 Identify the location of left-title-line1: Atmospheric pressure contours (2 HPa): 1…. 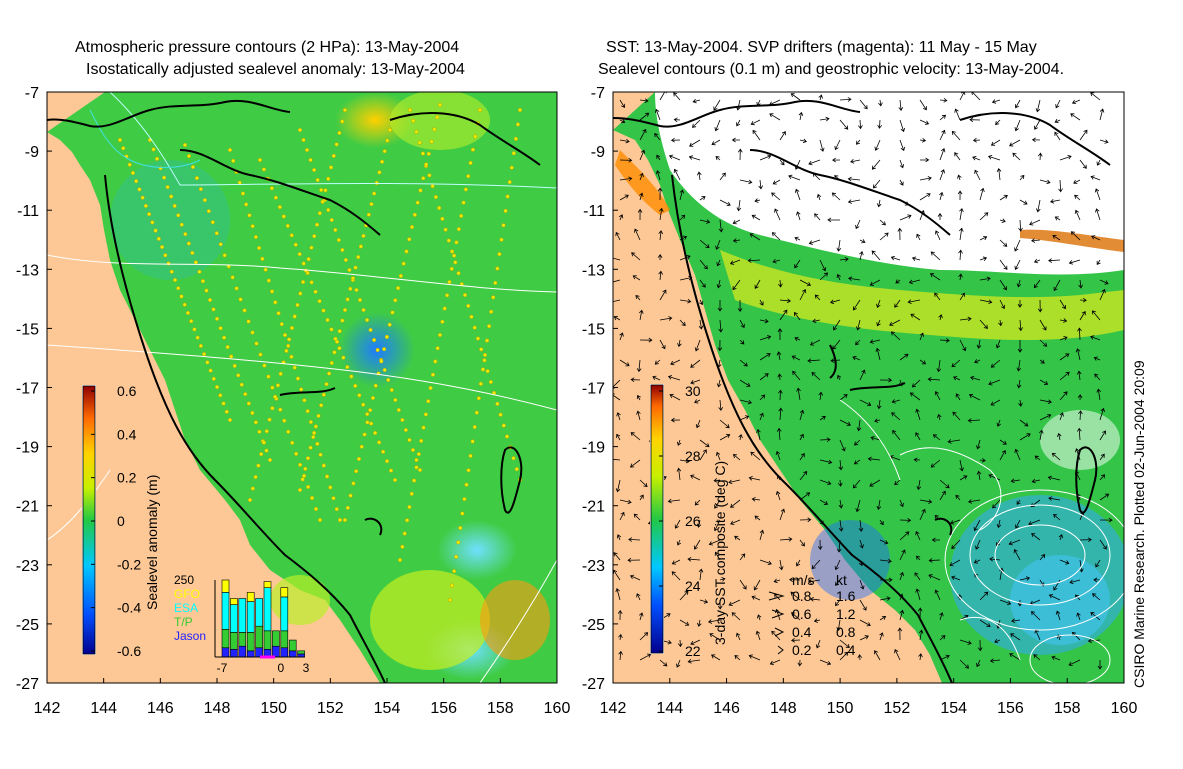
(267, 47).